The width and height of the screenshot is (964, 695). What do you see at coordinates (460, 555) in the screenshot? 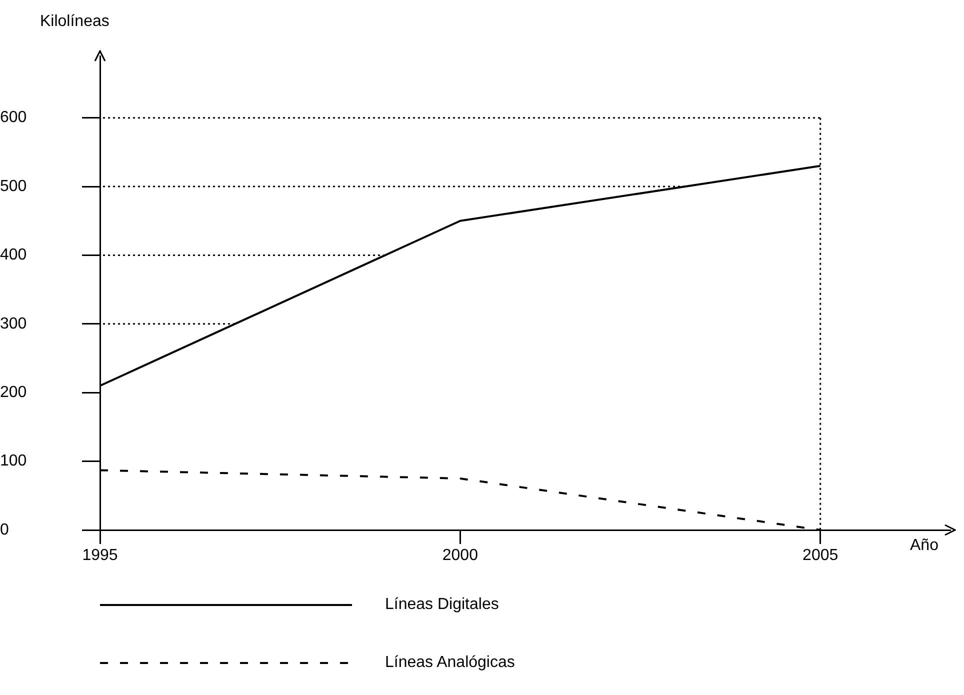
I see `x-tick-label: 2000` at bounding box center [460, 555].